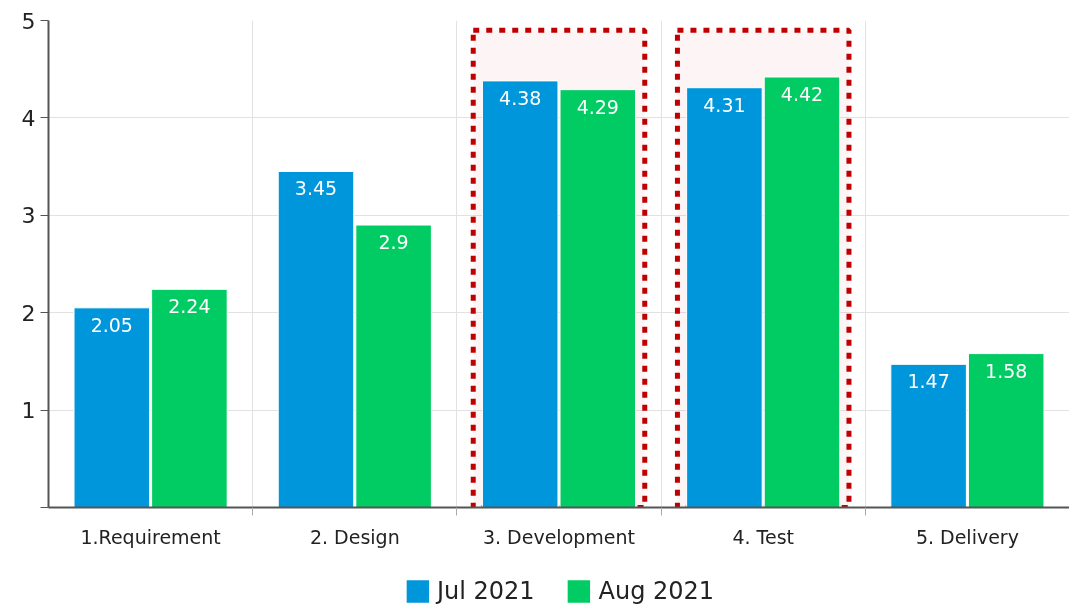 Image resolution: width=1069 pixels, height=614 pixels. What do you see at coordinates (28, 21) in the screenshot?
I see `y-tick-label: 5` at bounding box center [28, 21].